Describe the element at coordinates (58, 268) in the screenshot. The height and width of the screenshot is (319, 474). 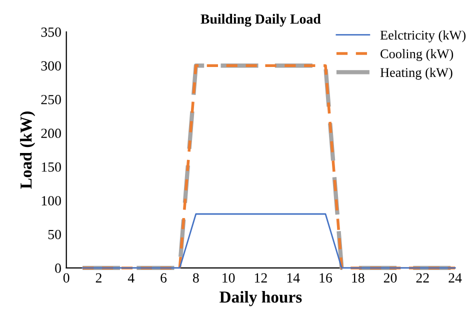
I see `y-tick-label: 0` at that location.